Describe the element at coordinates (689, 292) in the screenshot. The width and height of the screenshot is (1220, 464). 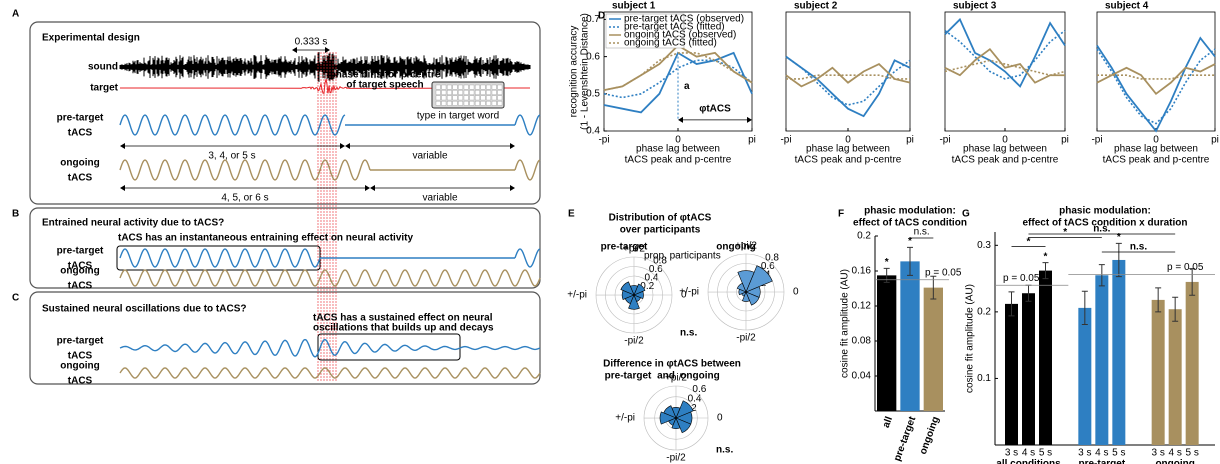
I see `theta-tick-label: +/-pi` at that location.